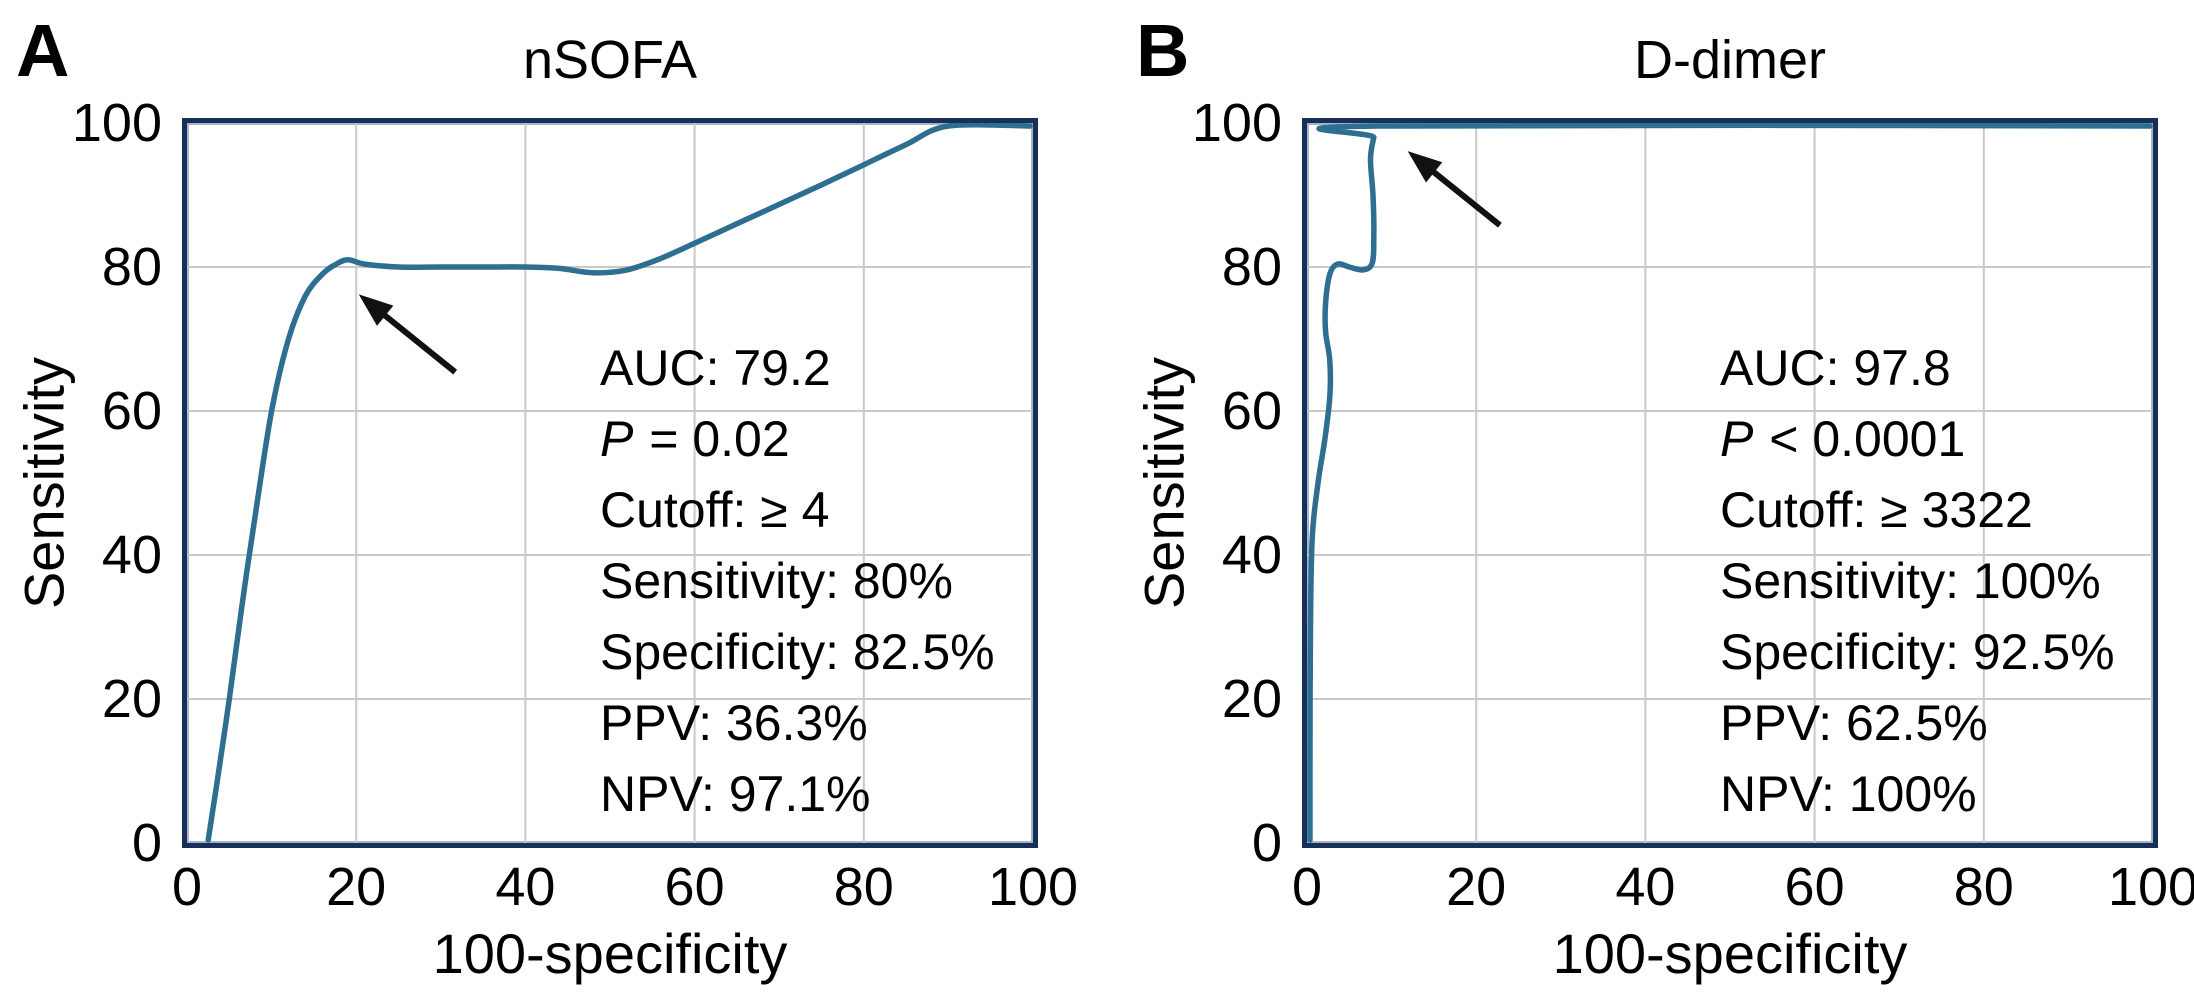 The image size is (2194, 1005). What do you see at coordinates (776, 581) in the screenshot?
I see `stats-annotation-line: Sensitivity: 80%` at bounding box center [776, 581].